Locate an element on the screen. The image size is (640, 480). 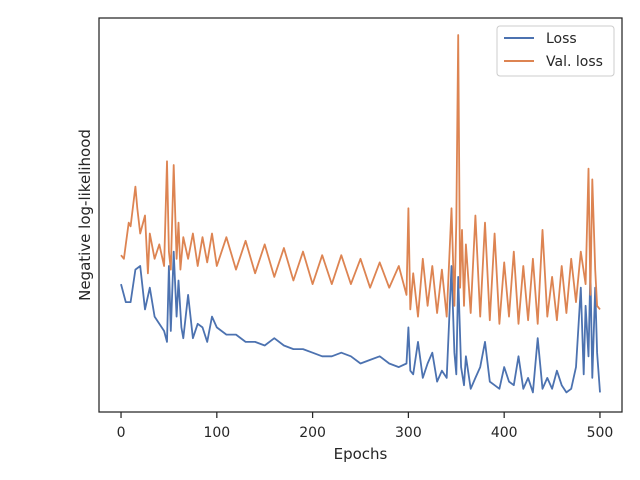
legend-label-loss: Loss is located at coordinates (561, 39).